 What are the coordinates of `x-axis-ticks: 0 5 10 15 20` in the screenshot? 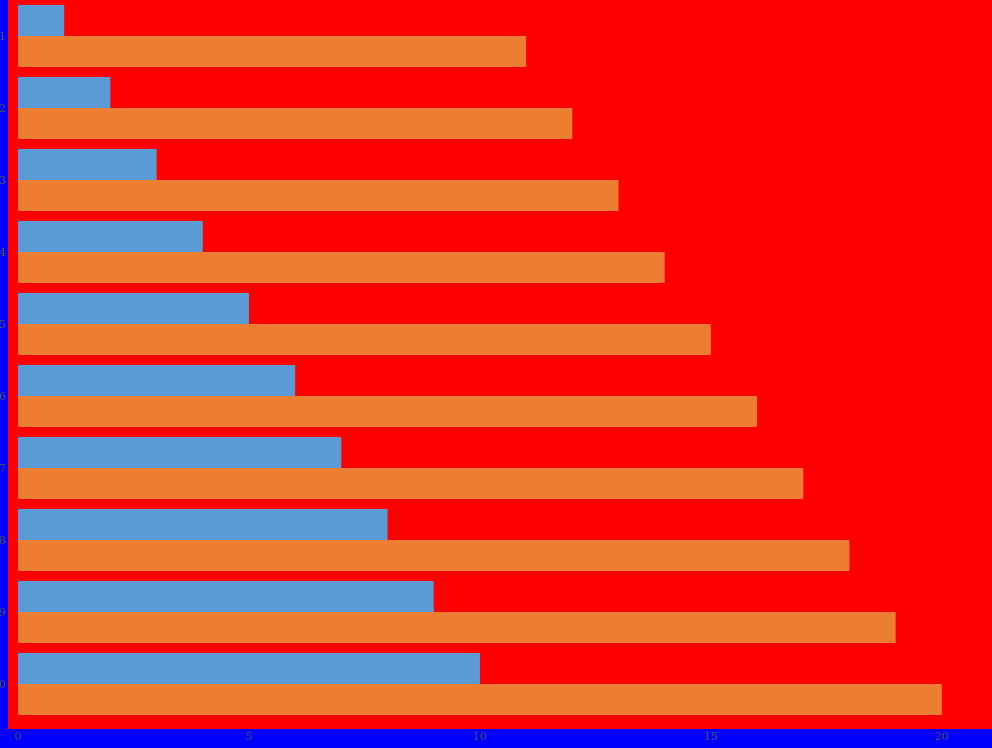 It's located at (482, 736).